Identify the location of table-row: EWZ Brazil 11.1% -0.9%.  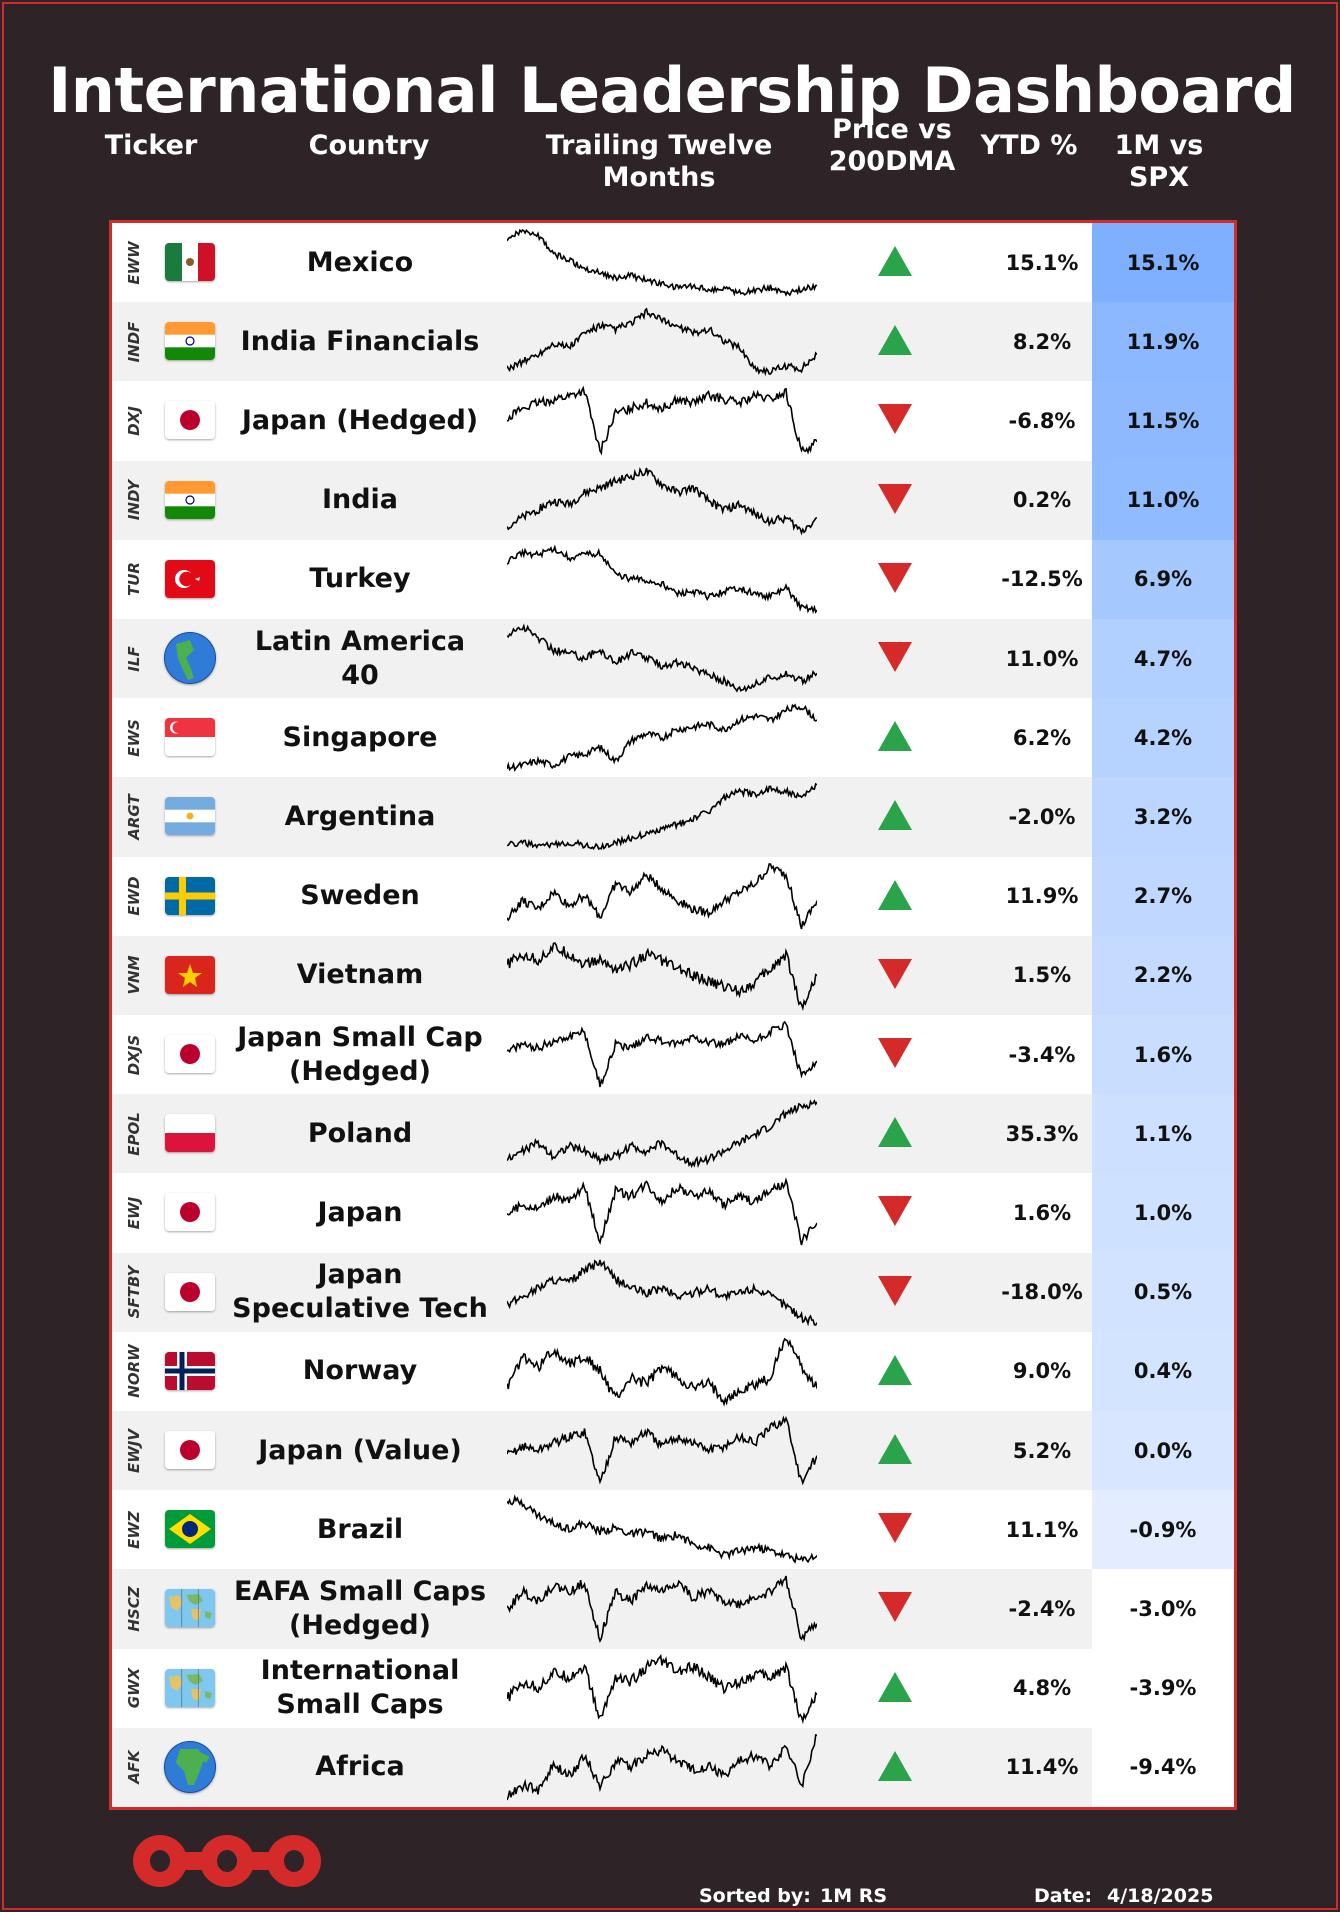
(673, 1530).